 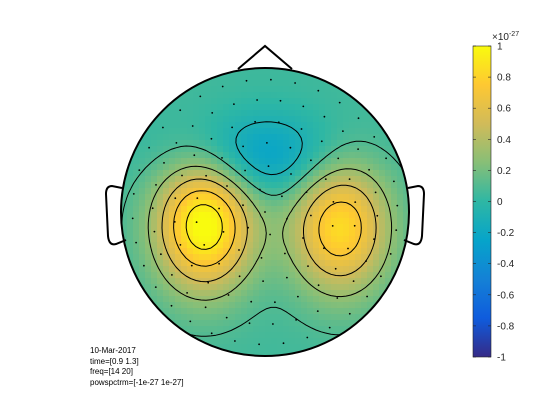 I want to click on colorbar-exponent: ×10⁻²⁷, so click(x=505, y=37).